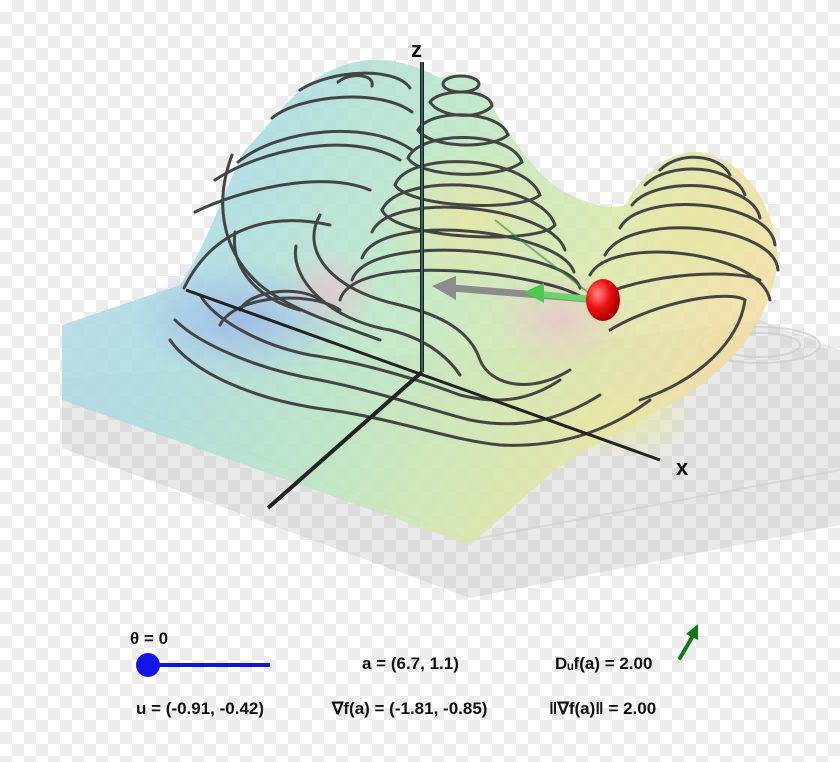 Image resolution: width=840 pixels, height=762 pixels. What do you see at coordinates (603, 708) in the screenshot?
I see `gradient-norm-label: ‖∇f(a)‖ = 2.00` at bounding box center [603, 708].